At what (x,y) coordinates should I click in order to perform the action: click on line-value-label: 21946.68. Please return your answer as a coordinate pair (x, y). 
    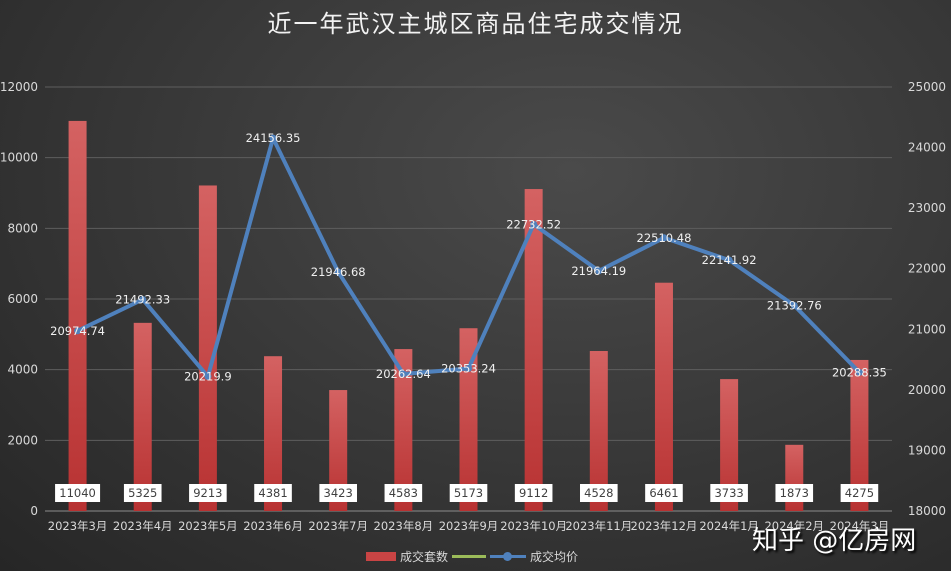
    Looking at the image, I should click on (338, 272).